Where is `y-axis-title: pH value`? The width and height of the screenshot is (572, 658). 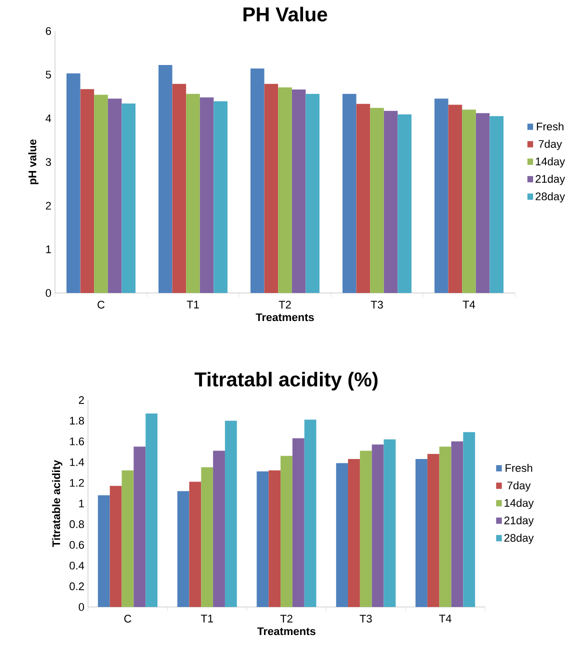
y-axis-title: pH value is located at coordinates (33, 161).